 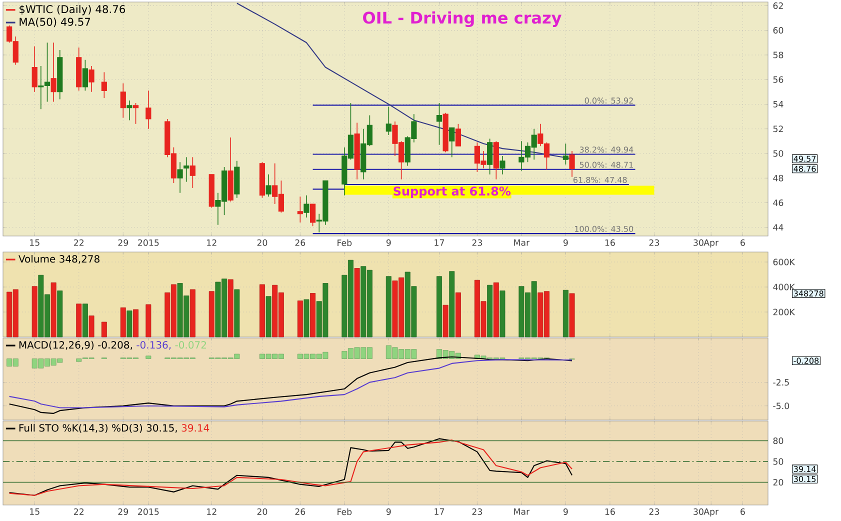 I want to click on text: 49.57, so click(x=805, y=159).